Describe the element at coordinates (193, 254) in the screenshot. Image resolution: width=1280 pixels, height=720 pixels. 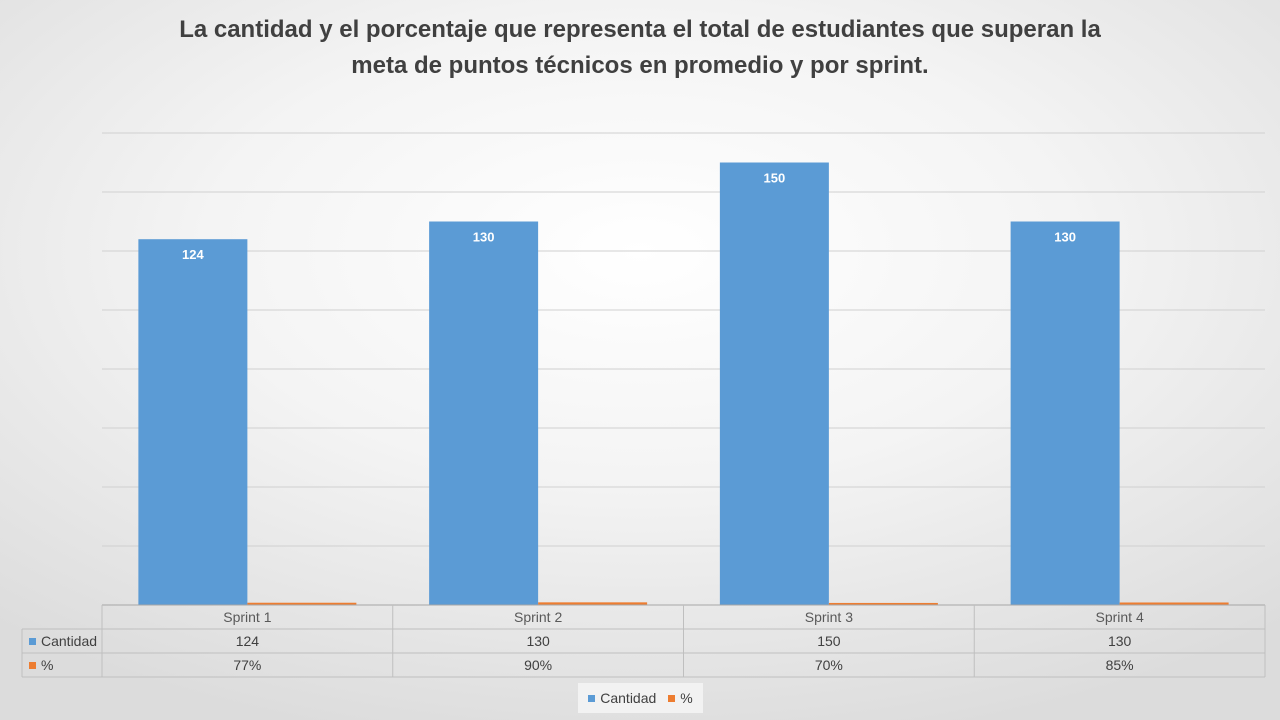
I see `data-label-cantidad: 124` at that location.